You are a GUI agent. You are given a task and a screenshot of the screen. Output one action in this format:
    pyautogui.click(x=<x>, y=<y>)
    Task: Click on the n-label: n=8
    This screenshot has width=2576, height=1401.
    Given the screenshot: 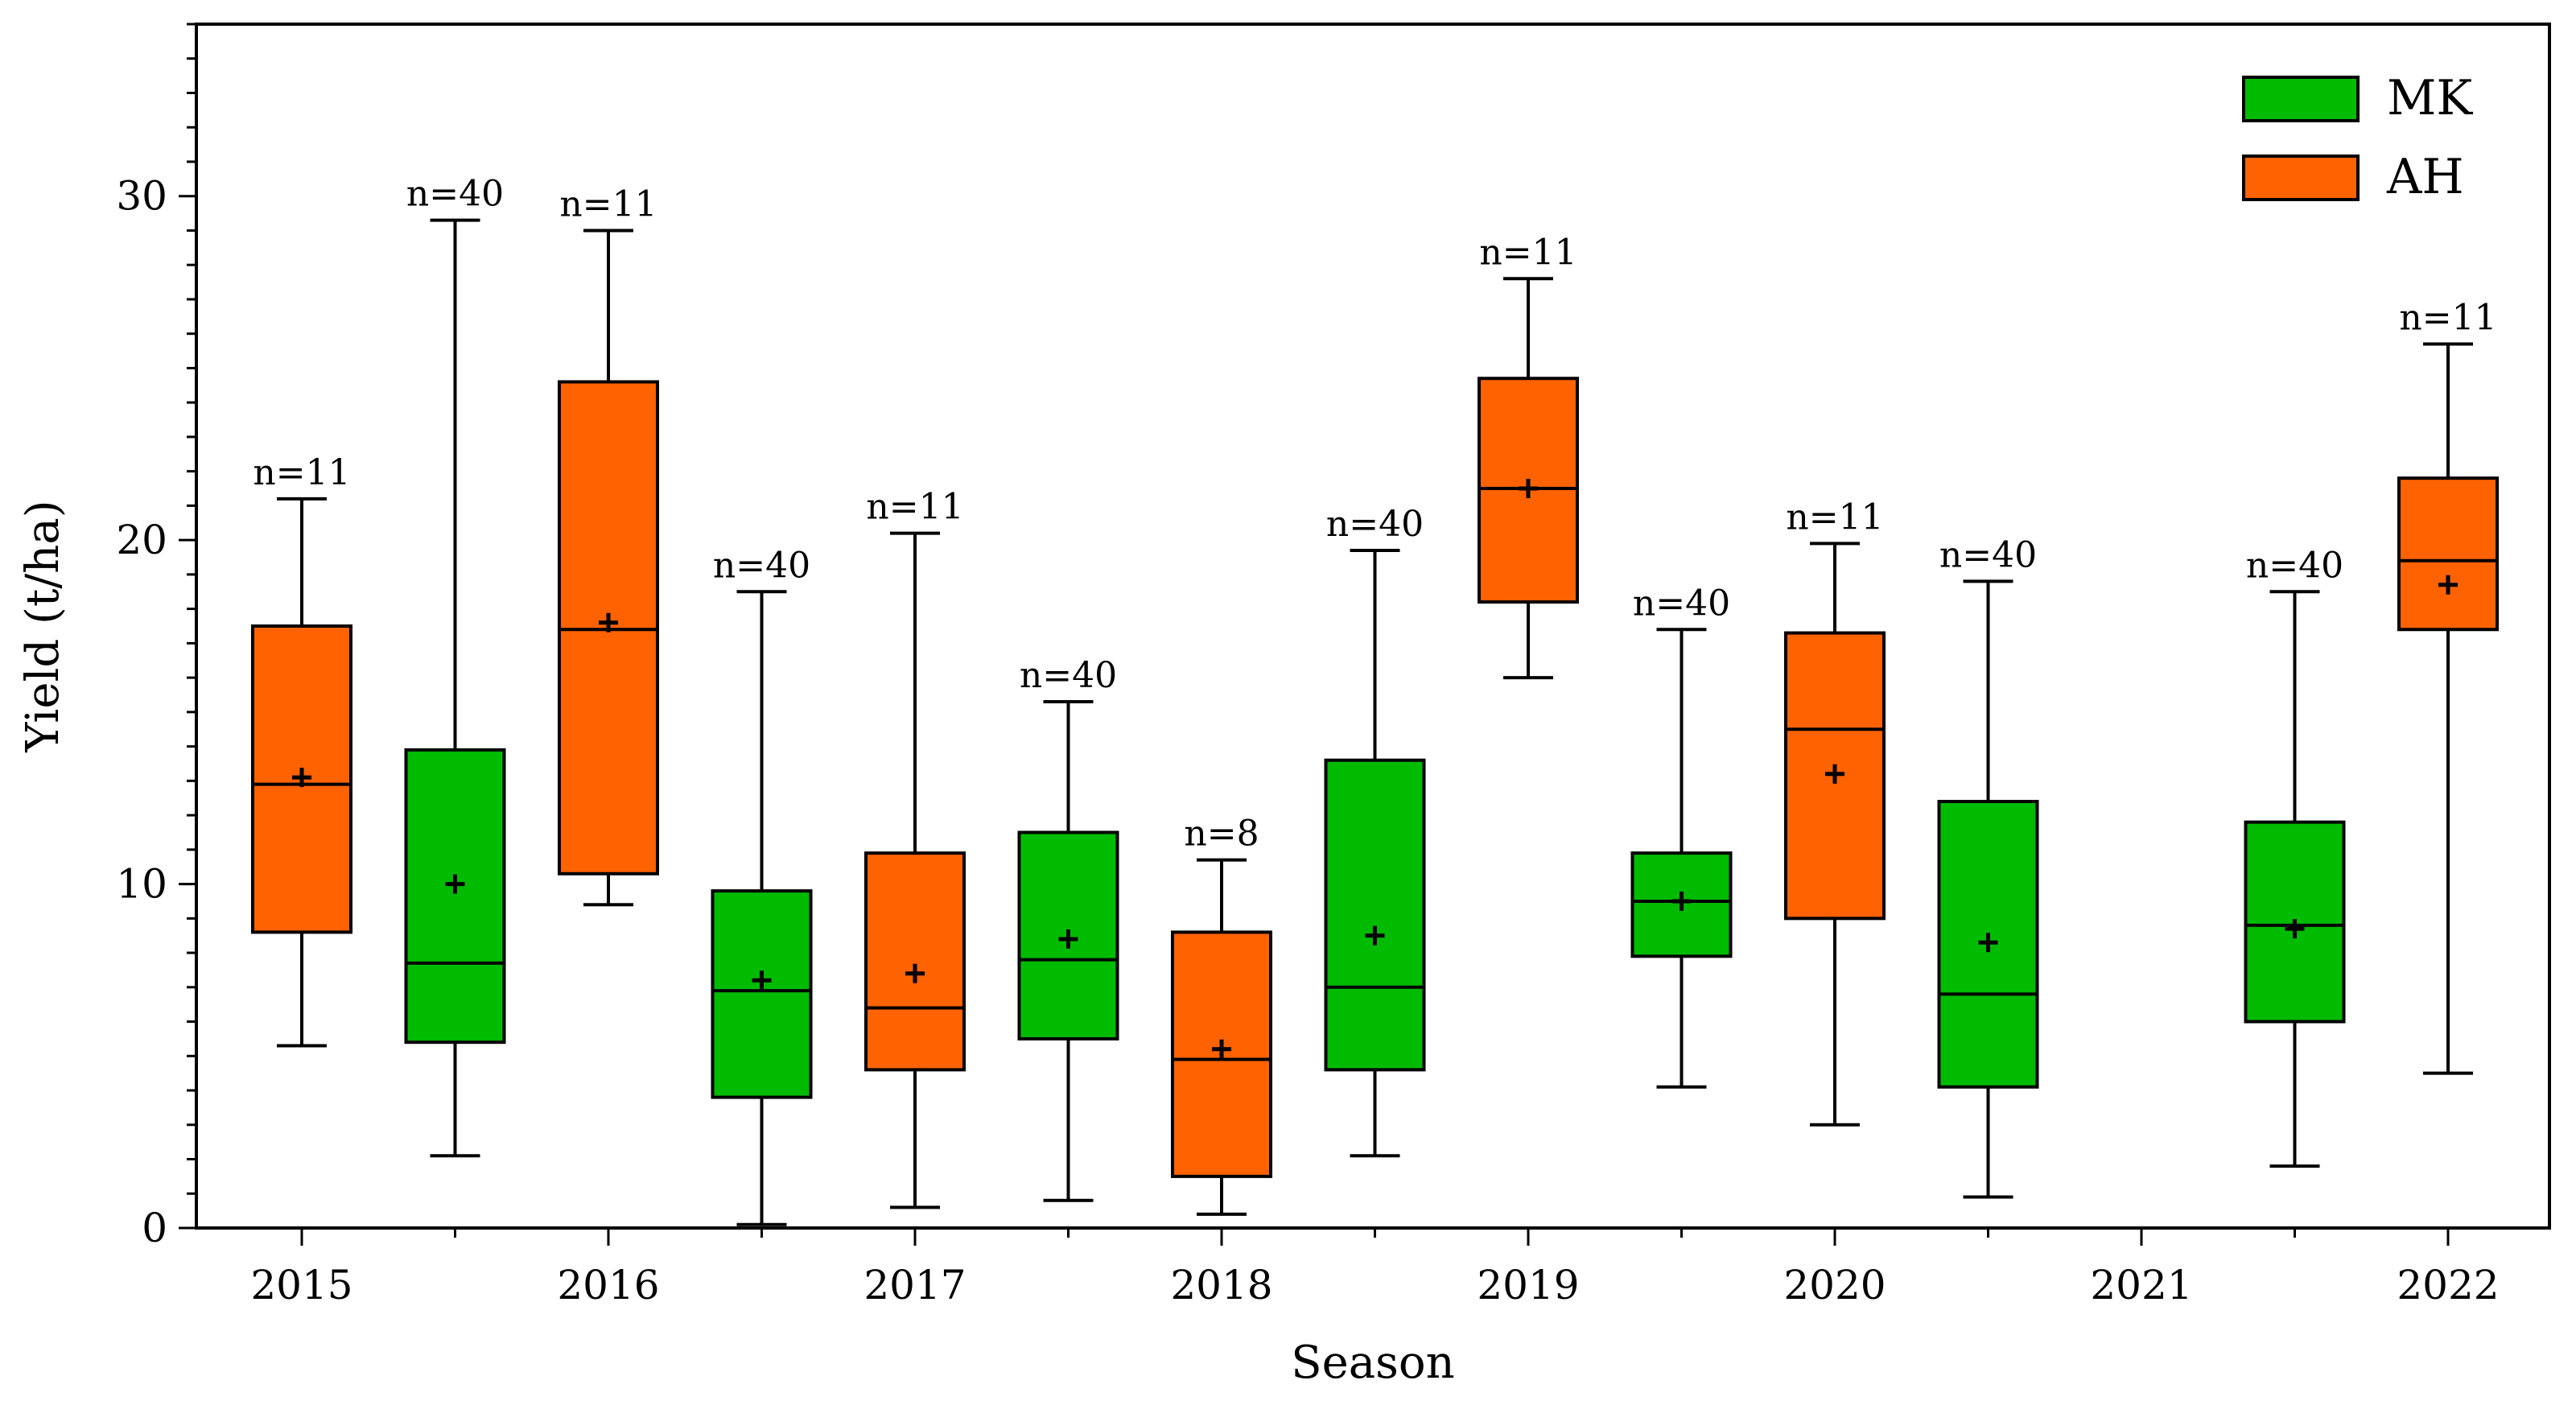 What is the action you would take?
    pyautogui.click(x=1221, y=834)
    